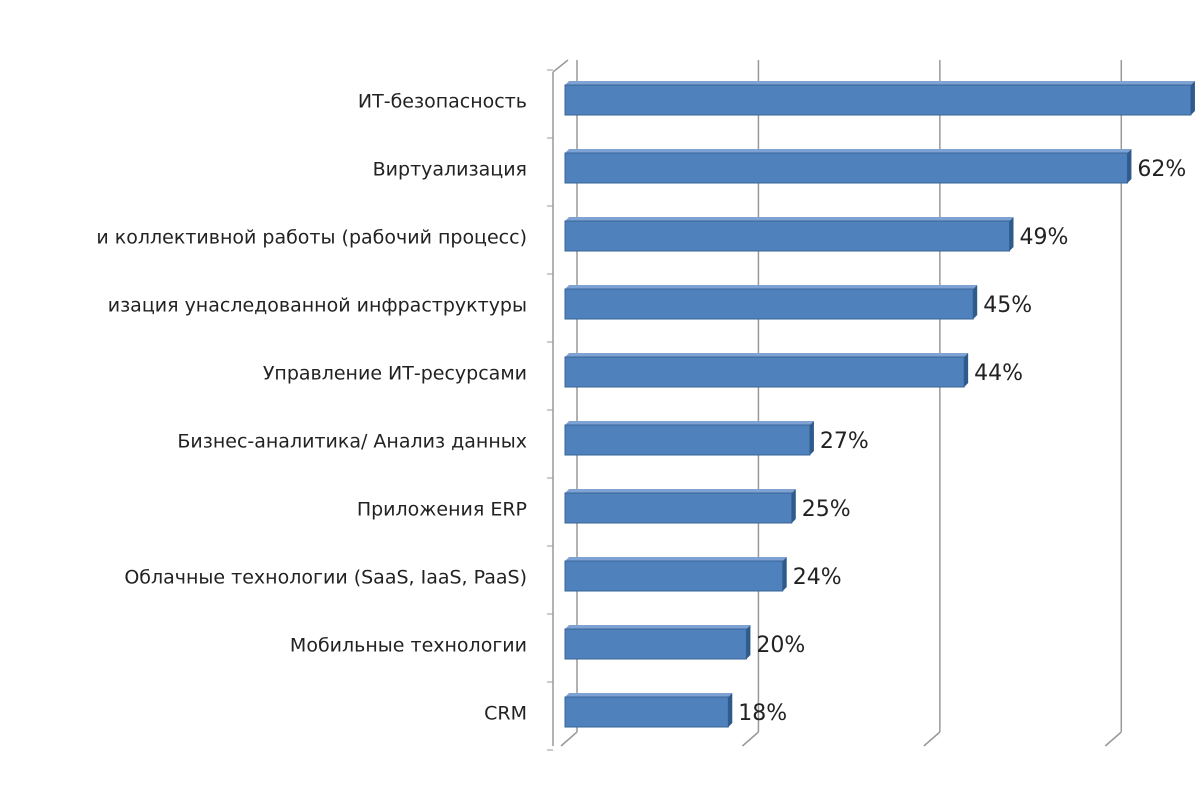 The image size is (1200, 800). What do you see at coordinates (408, 646) in the screenshot?
I see `category-label: Мобильные технологии` at bounding box center [408, 646].